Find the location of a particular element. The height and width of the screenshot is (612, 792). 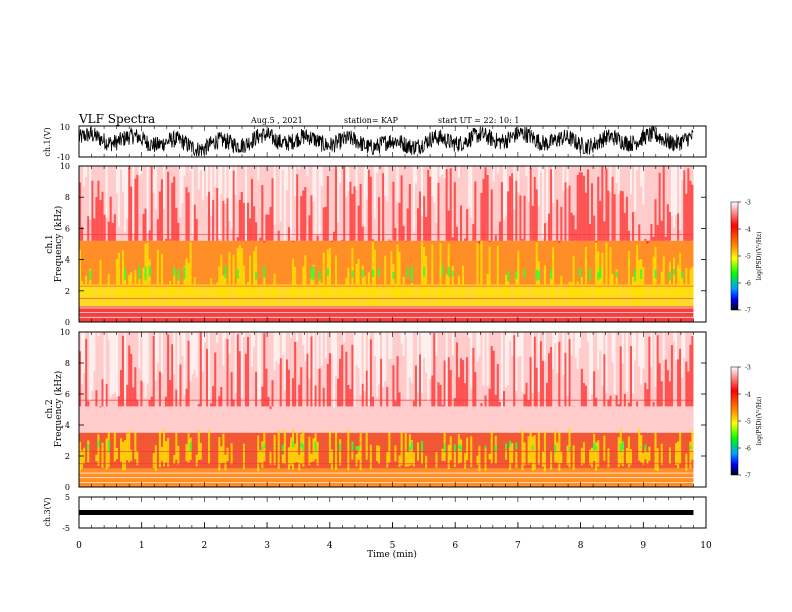

time-axis-label: Time (min) is located at coordinates (392, 554).